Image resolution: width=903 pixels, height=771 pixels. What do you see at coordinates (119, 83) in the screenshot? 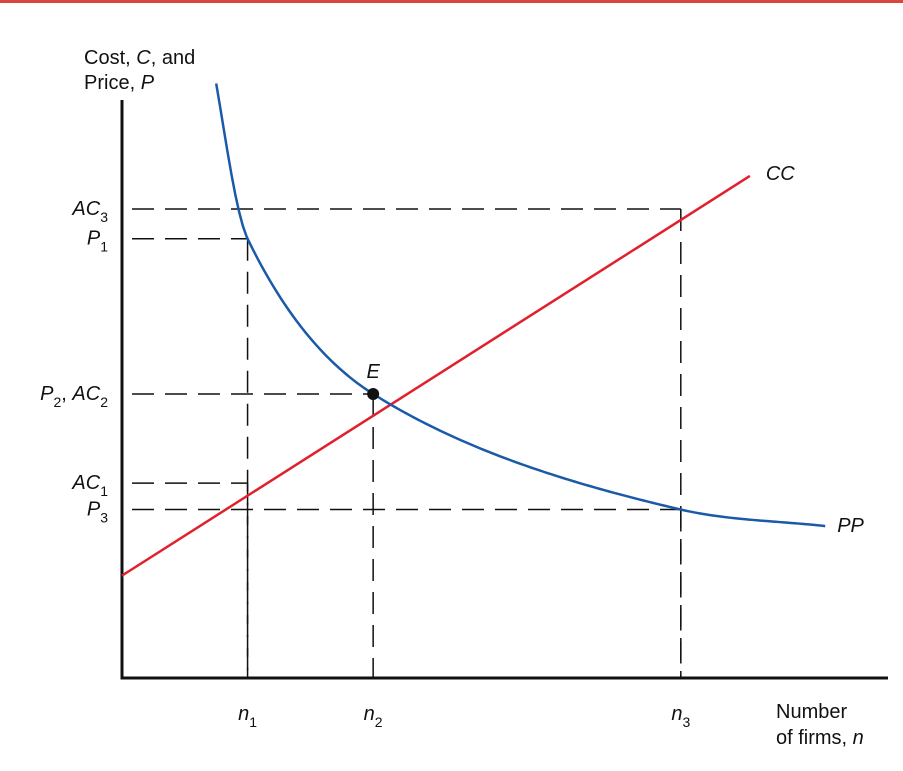
I see `y-axis-label-line2: Price, P` at bounding box center [119, 83].